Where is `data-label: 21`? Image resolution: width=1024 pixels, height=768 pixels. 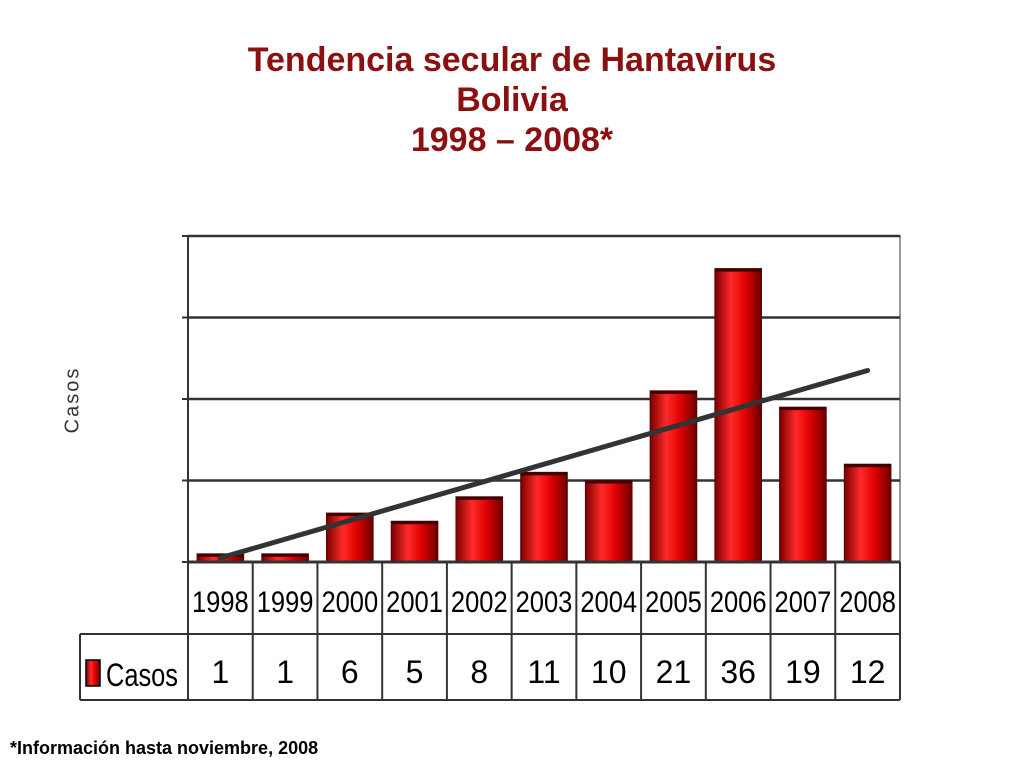
data-label: 21 is located at coordinates (674, 672).